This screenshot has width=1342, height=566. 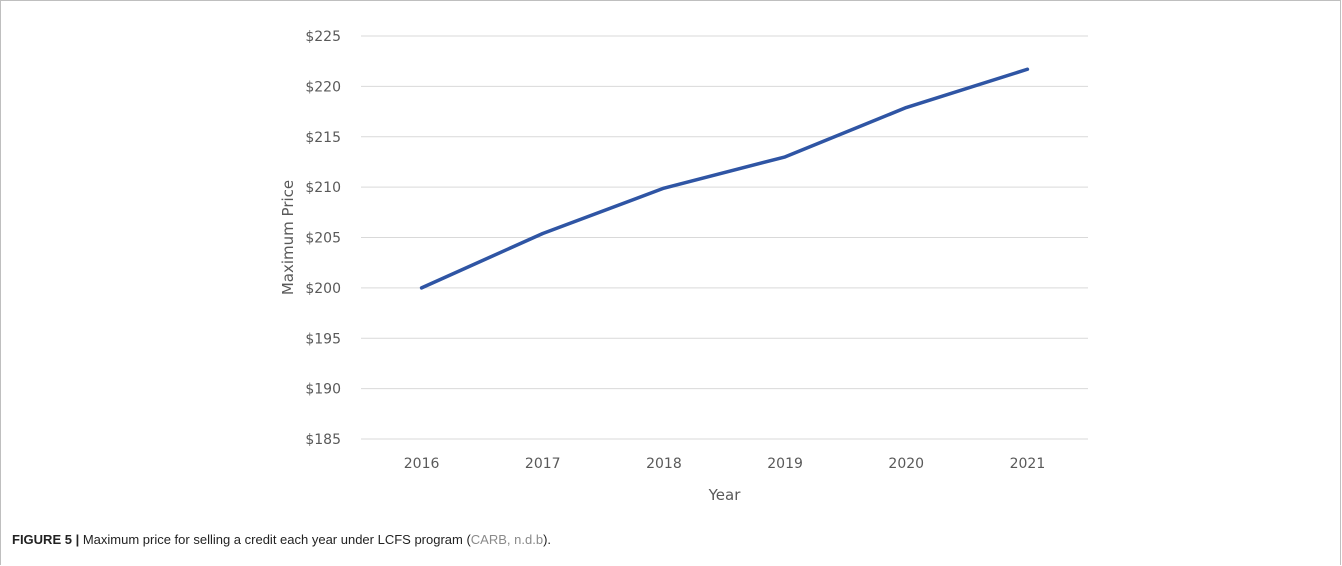 What do you see at coordinates (507, 539) in the screenshot?
I see `citation-link: CARB, n.d.b` at bounding box center [507, 539].